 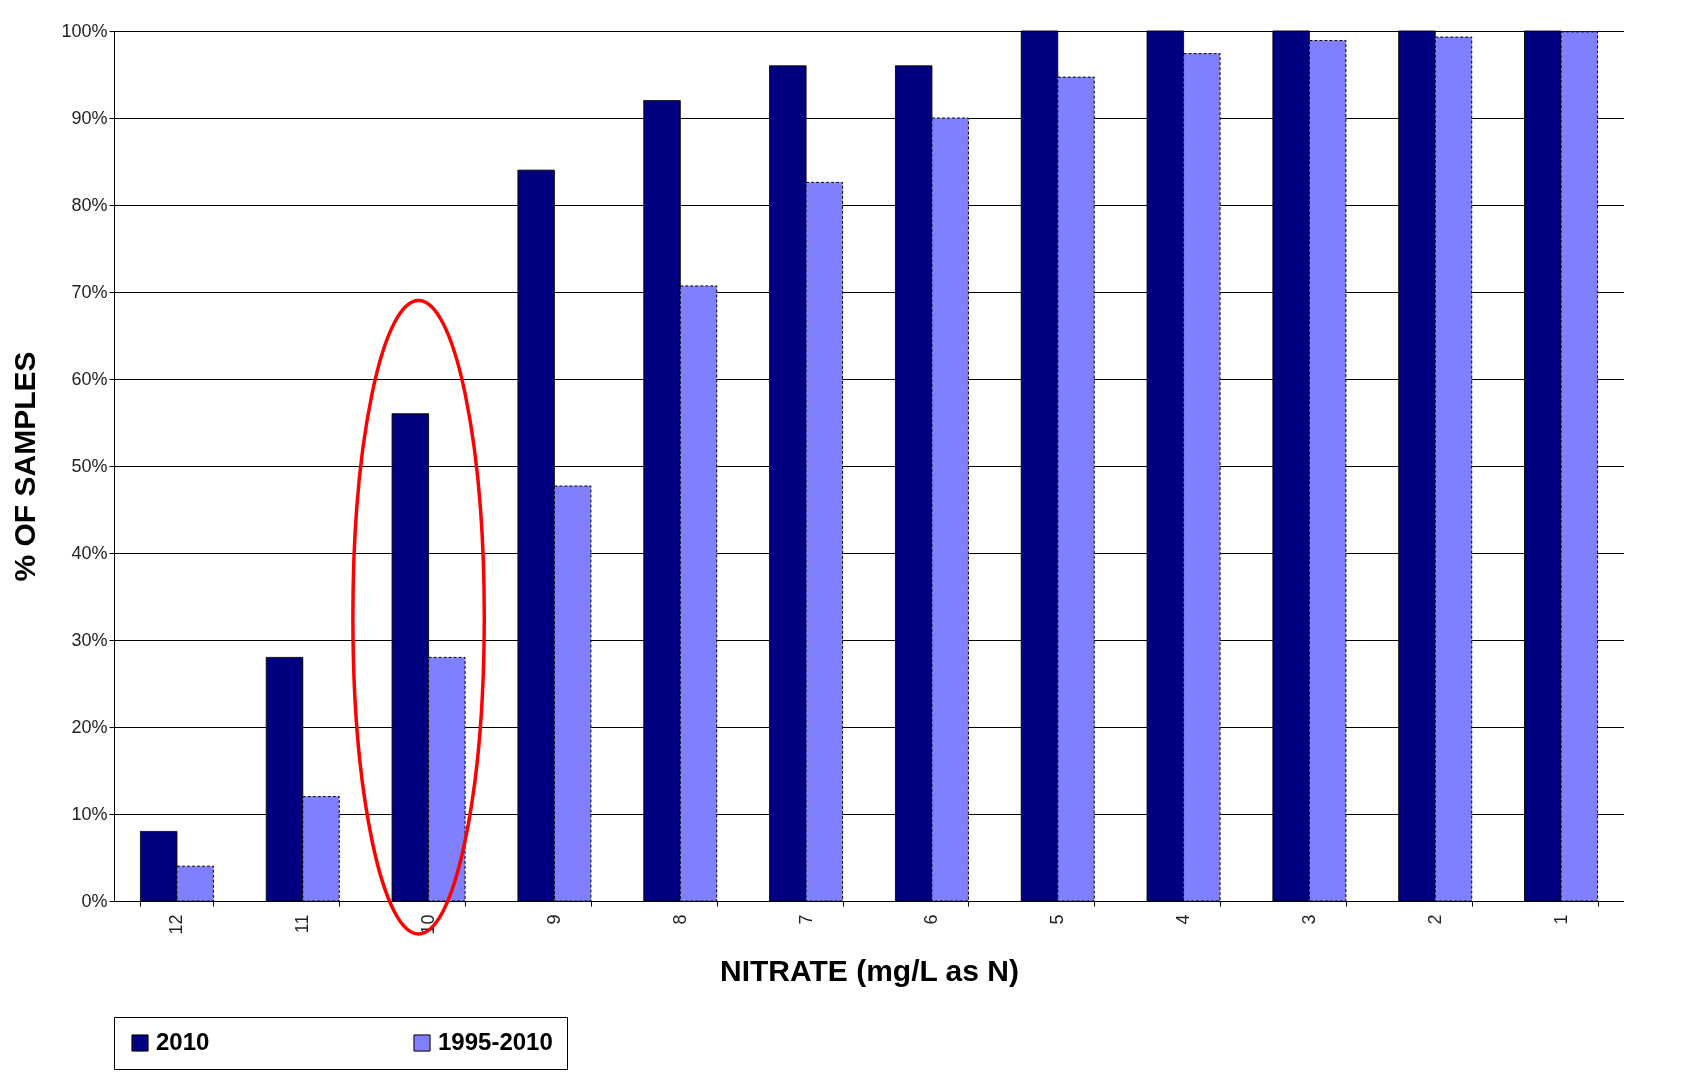 I want to click on y-tick-label: 40%, so click(x=89, y=552).